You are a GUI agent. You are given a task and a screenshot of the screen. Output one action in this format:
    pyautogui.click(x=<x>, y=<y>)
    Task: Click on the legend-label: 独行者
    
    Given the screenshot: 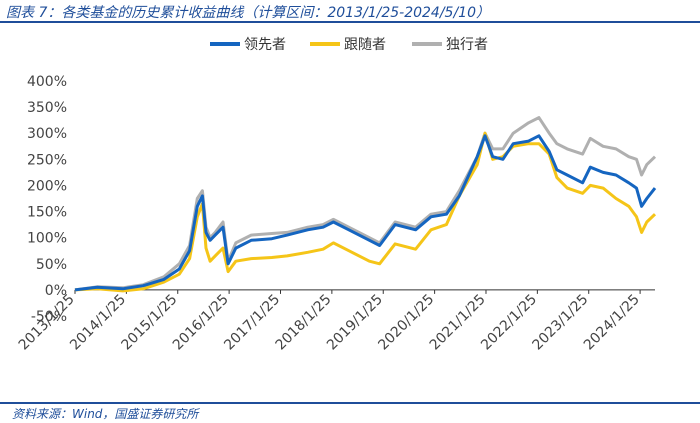 What is the action you would take?
    pyautogui.click(x=467, y=45)
    